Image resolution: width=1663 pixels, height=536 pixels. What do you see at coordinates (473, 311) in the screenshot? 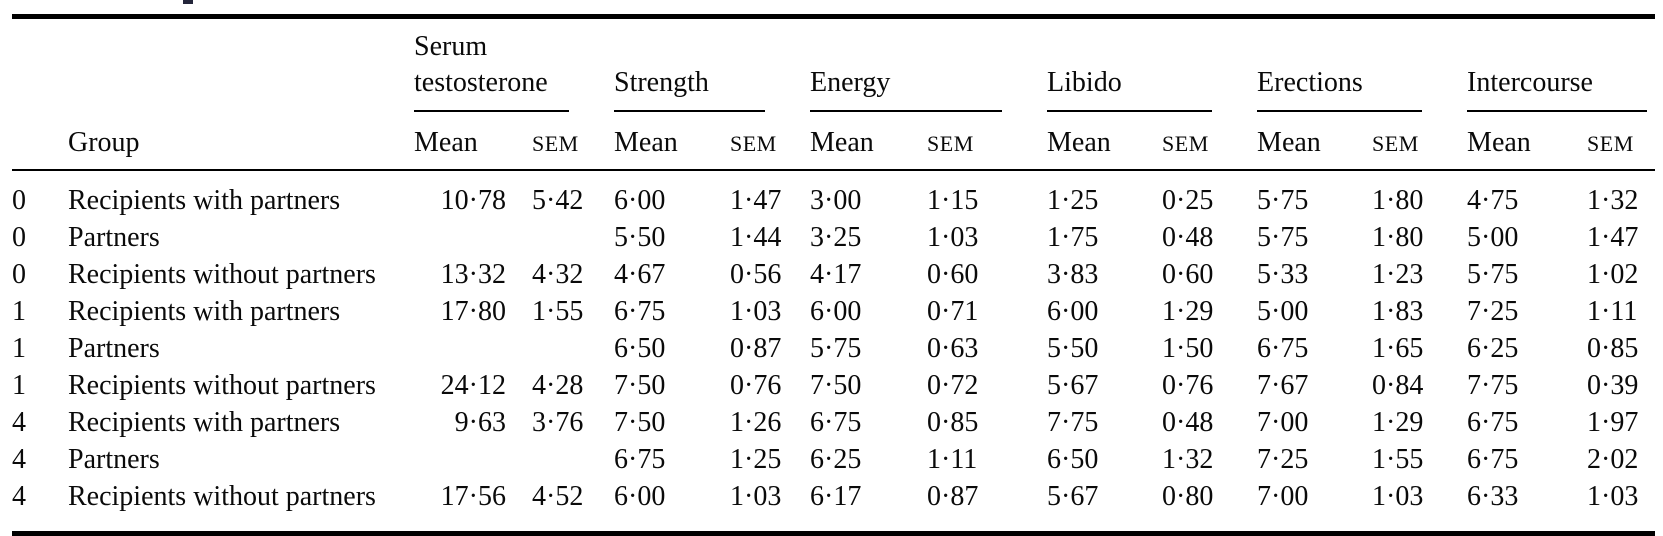
I see `value-cell: 17·80` at bounding box center [473, 311].